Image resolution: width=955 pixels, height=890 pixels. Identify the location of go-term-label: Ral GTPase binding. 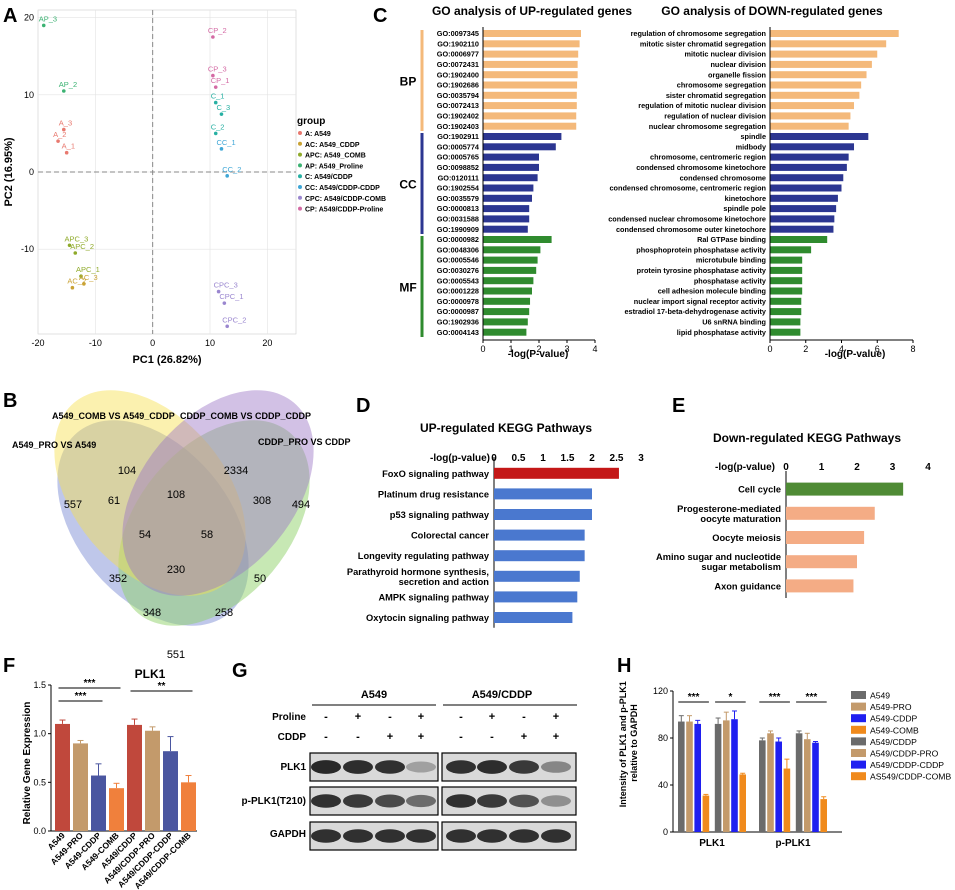
(731, 239).